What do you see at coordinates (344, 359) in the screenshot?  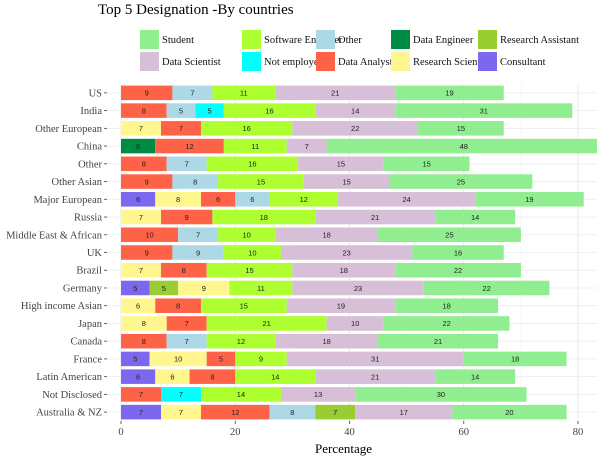 I see `bar-row-france: 5 10 5 9 31 18` at bounding box center [344, 359].